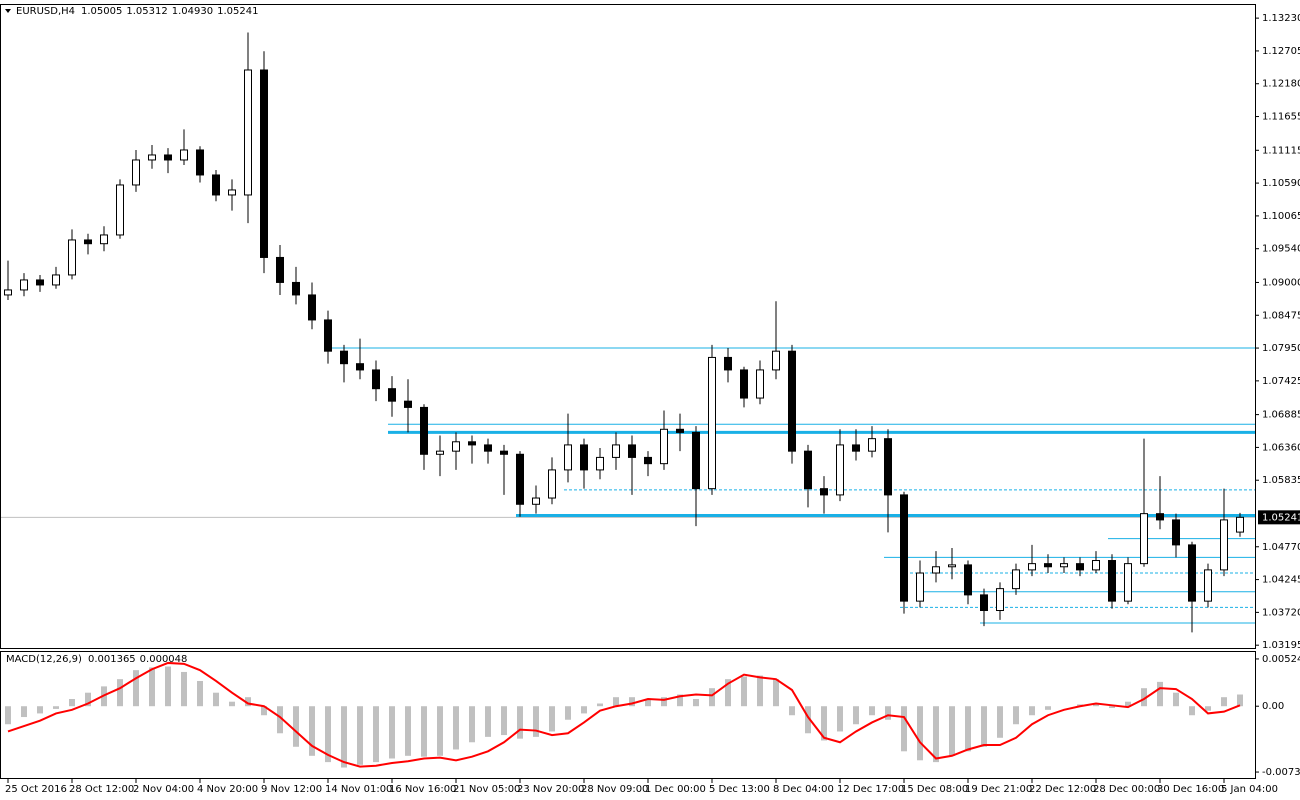 Image resolution: width=1300 pixels, height=800 pixels. What do you see at coordinates (1281, 772) in the screenshot?
I see `y-tick-label: -0.007303` at bounding box center [1281, 772].